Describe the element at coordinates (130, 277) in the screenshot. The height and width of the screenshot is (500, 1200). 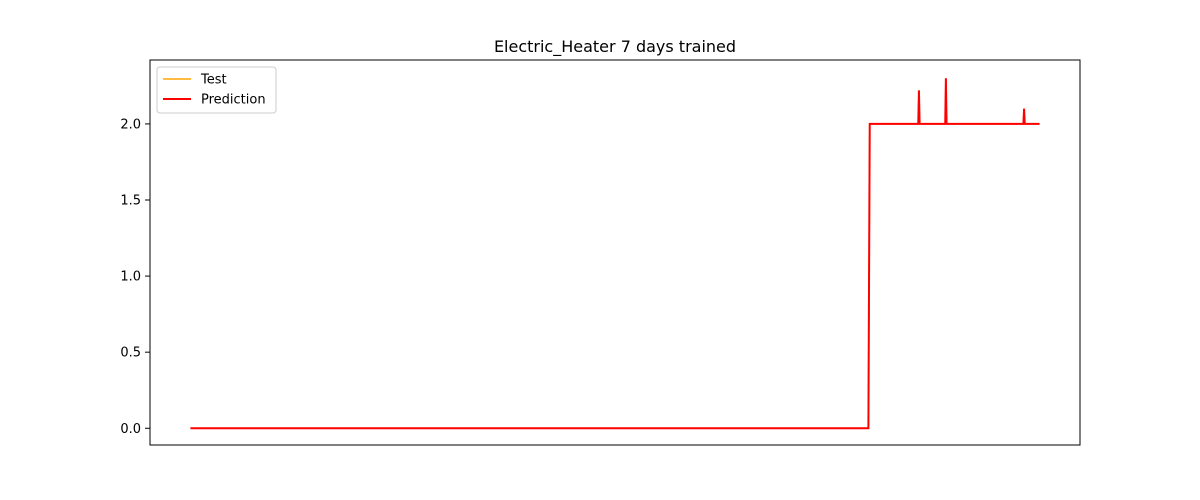
I see `y-tick-label: 1.0` at that location.